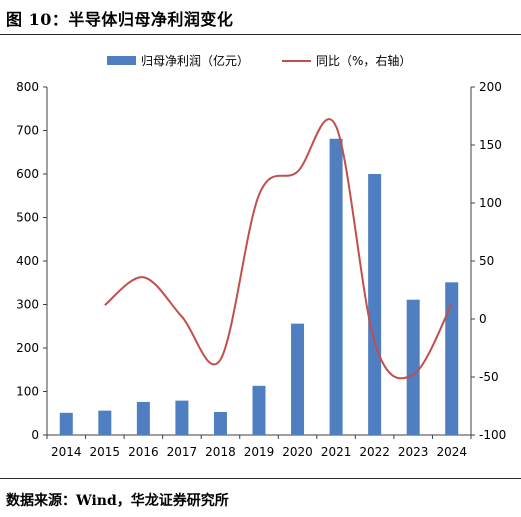 The image size is (521, 517). What do you see at coordinates (489, 377) in the screenshot?
I see `right-tick-label: -50` at bounding box center [489, 377].